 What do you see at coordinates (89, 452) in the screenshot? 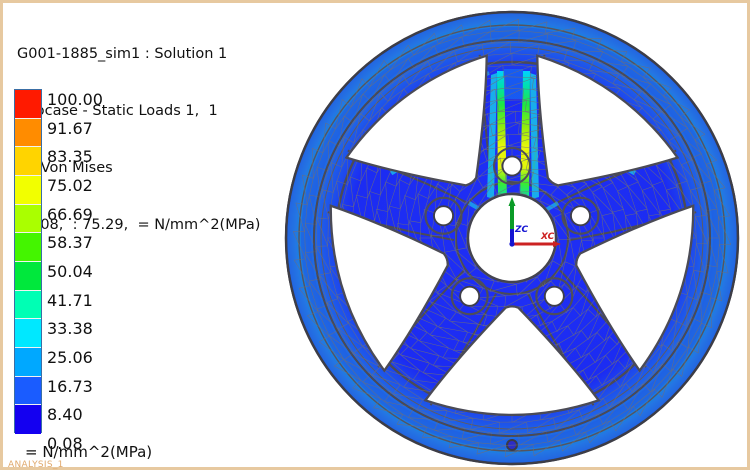
I see `legend-unit-label: = N/mm^2(MPa)` at bounding box center [89, 452].